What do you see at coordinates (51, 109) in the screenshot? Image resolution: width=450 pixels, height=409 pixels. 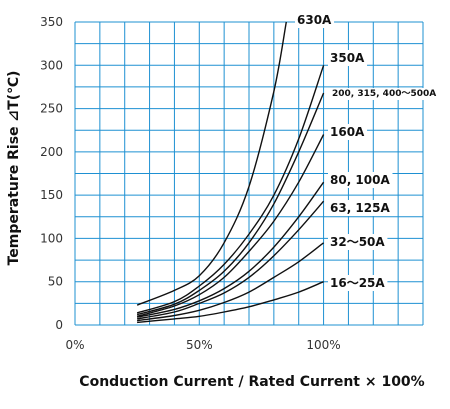 I see `y-tick-label: 250` at bounding box center [51, 109].